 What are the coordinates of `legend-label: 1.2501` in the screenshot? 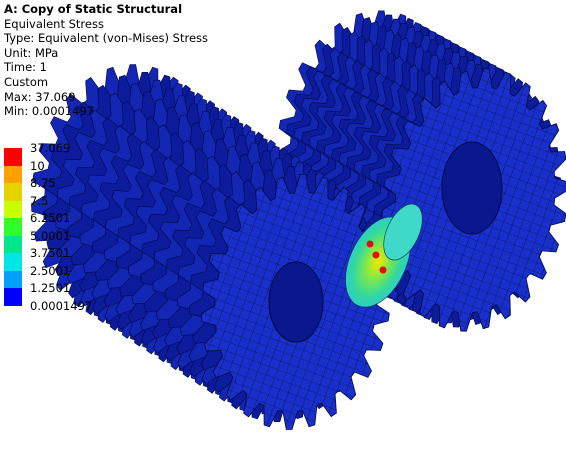 It's located at (50, 288).